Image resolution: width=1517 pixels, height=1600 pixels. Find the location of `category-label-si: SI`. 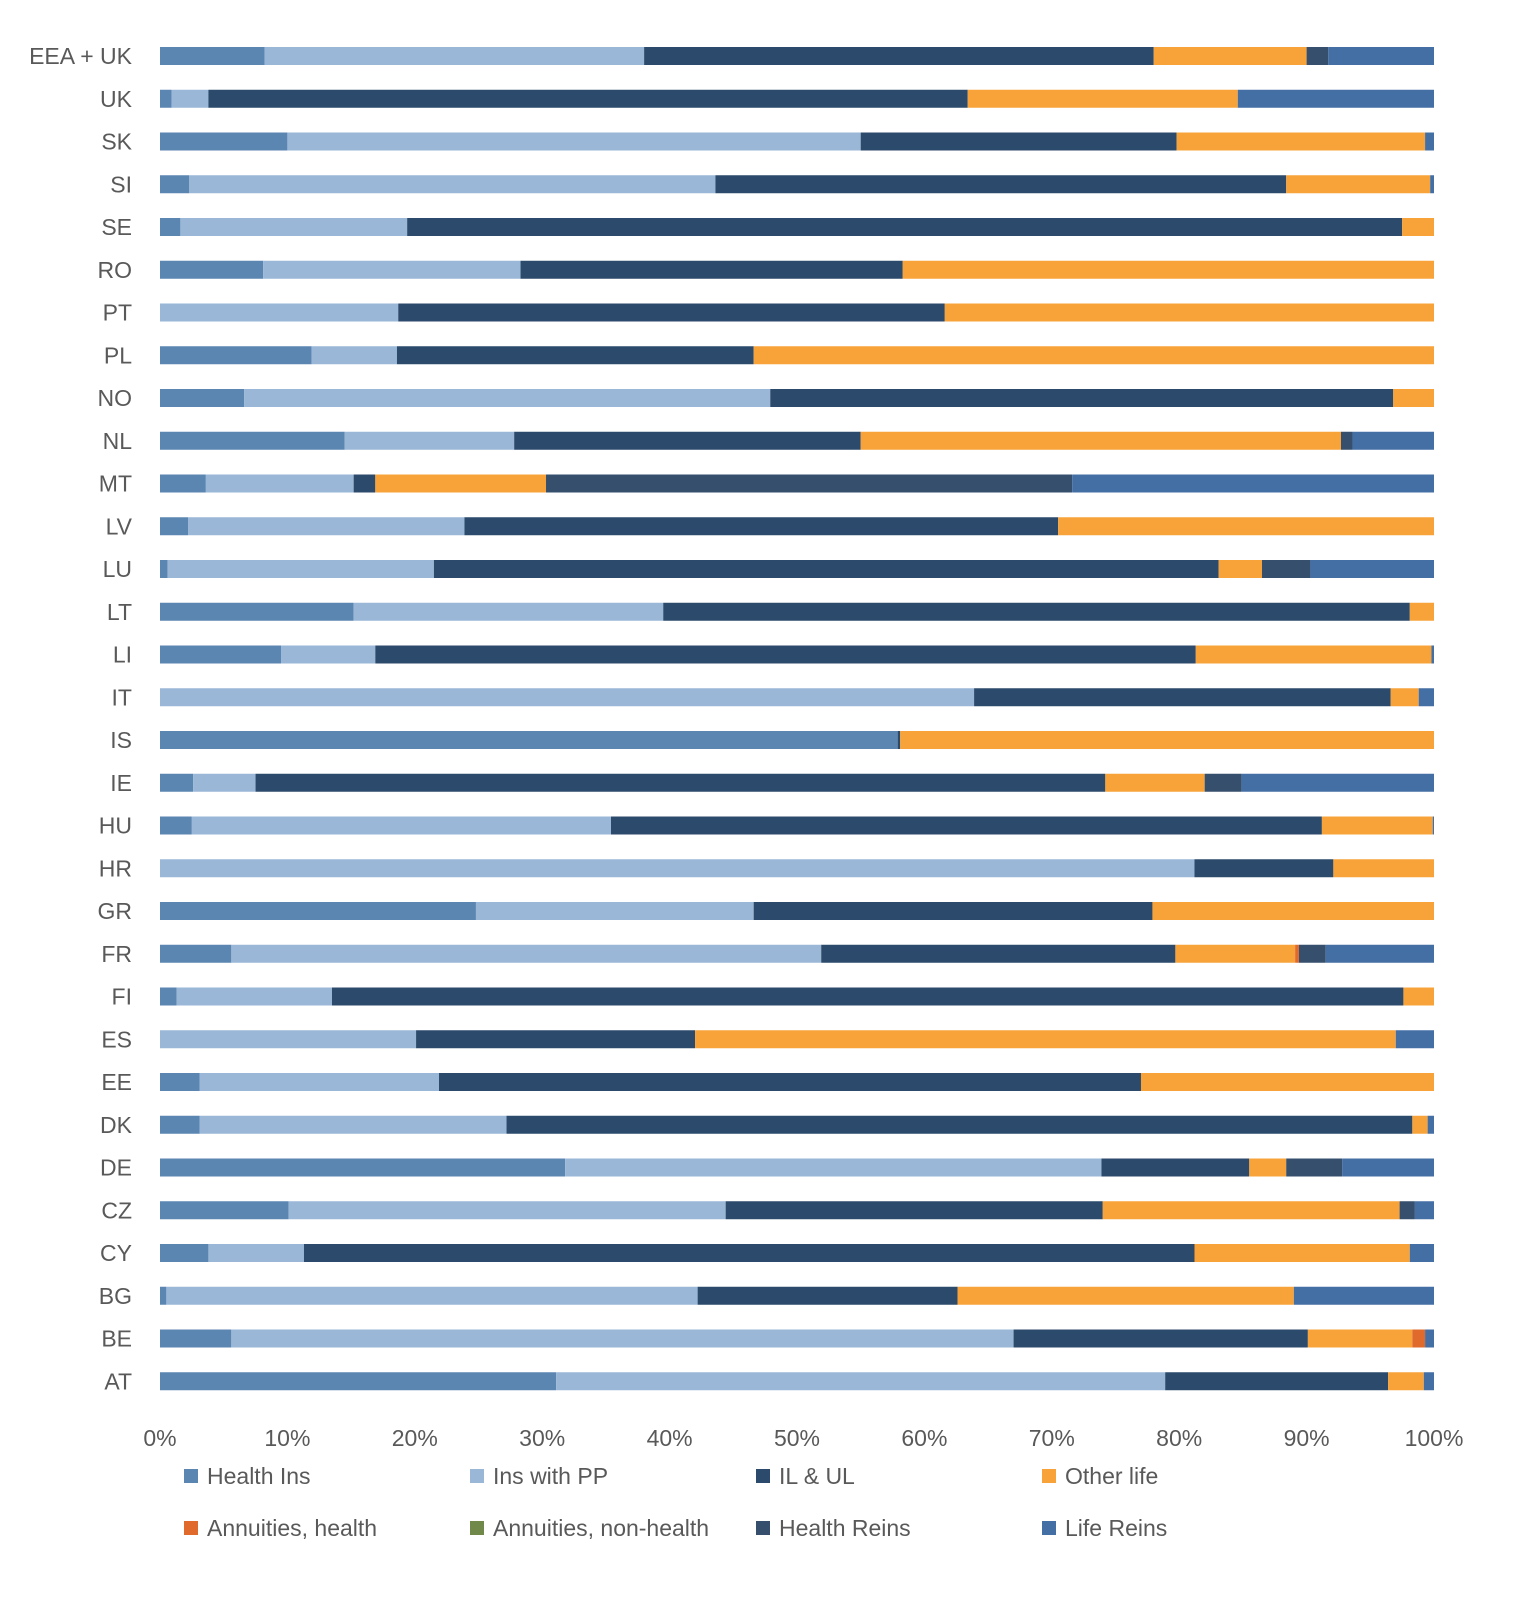

category-label-si: SI is located at coordinates (121, 184).